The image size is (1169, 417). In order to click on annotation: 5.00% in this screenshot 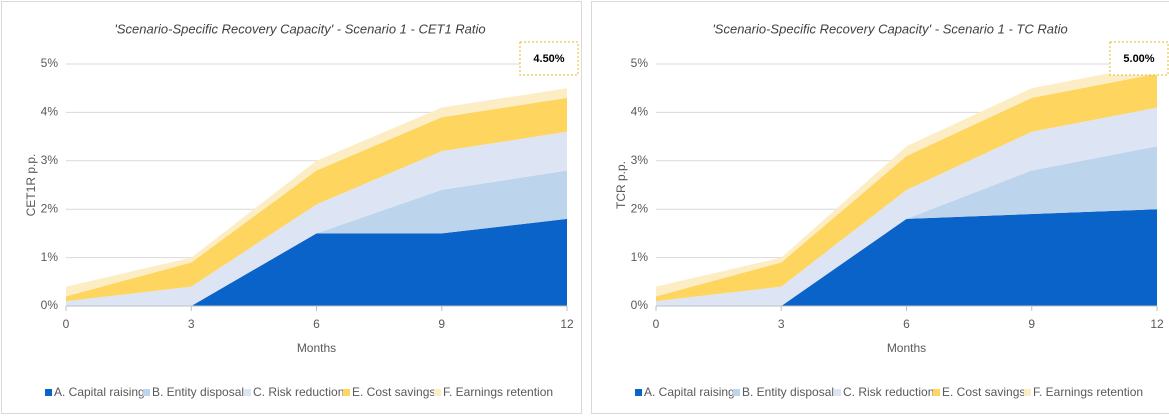, I will do `click(1138, 59)`.